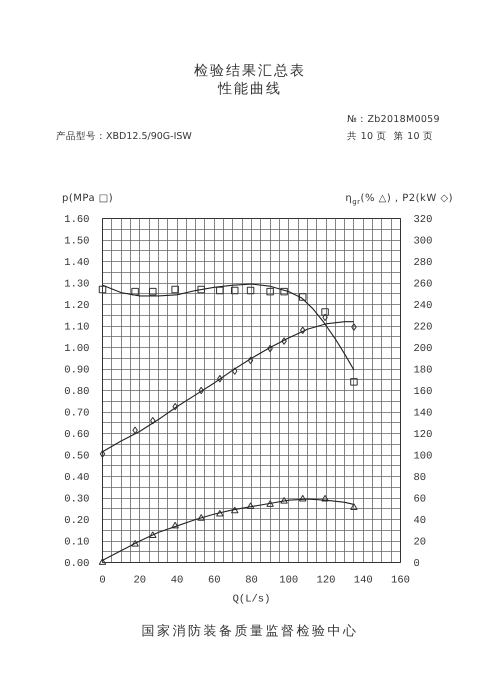  Describe the element at coordinates (400, 580) in the screenshot. I see `x-tick-label: 160` at that location.